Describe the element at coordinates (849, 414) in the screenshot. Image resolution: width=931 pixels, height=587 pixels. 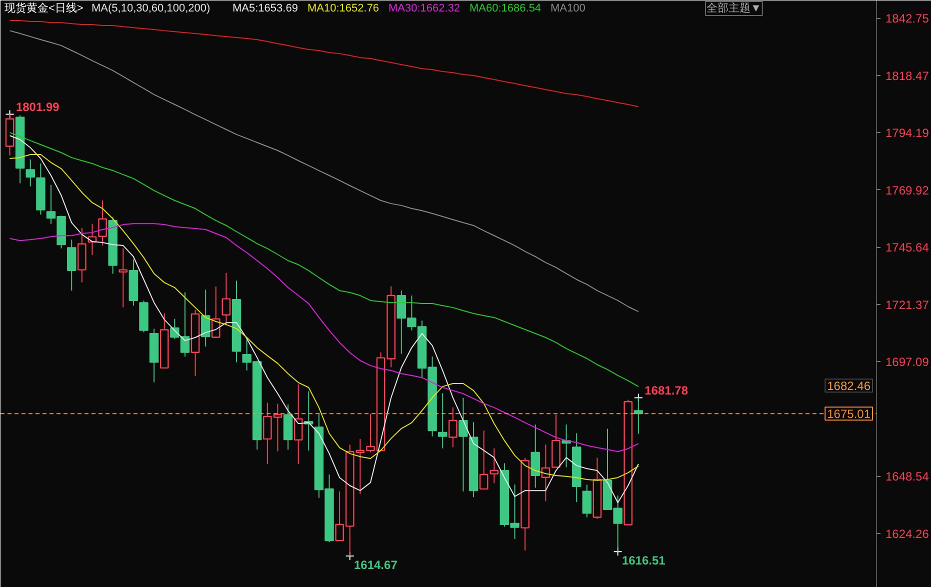
I see `ref-line-label: 1675.01` at that location.